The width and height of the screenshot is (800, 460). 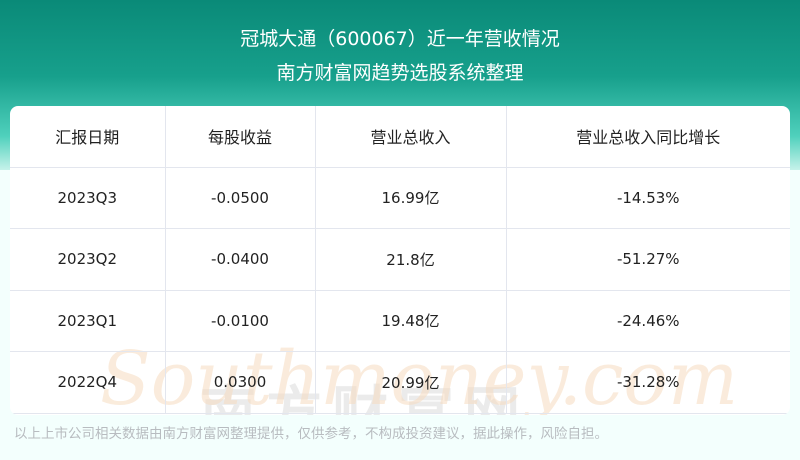 I want to click on cell-eps: -0.0100, so click(x=240, y=321).